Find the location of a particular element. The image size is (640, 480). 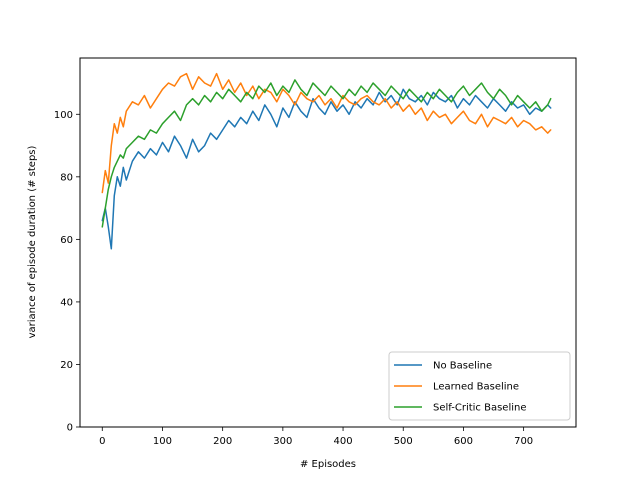

x-tick-label-1: 100 is located at coordinates (162, 441).